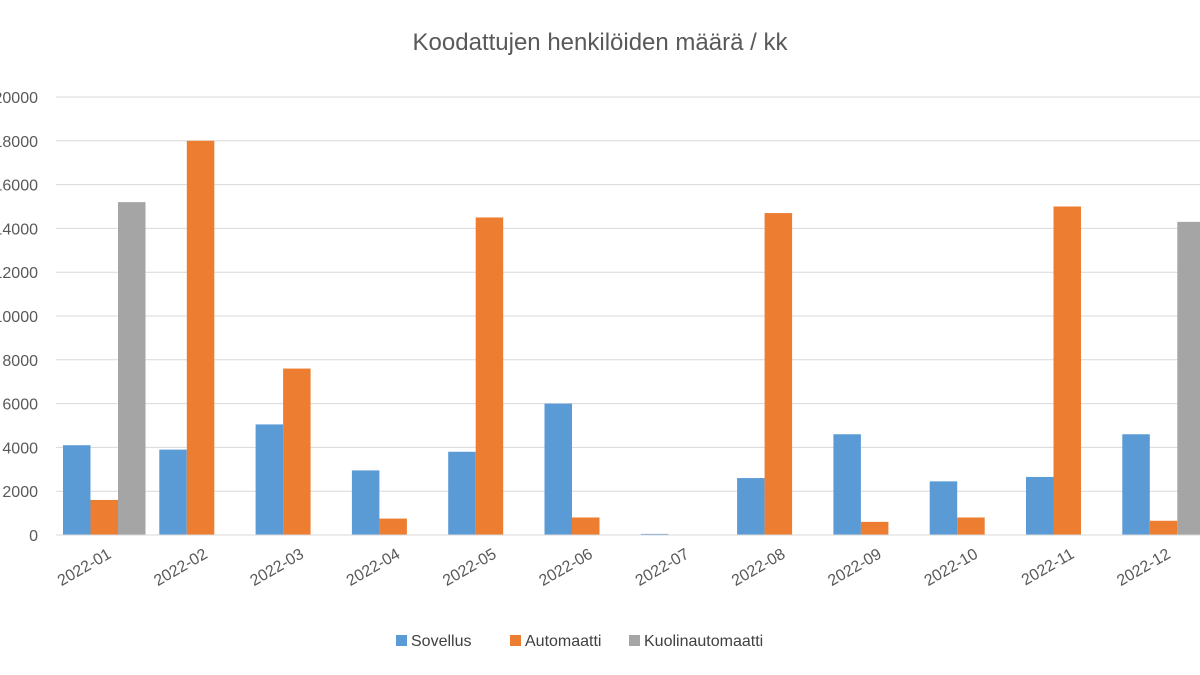  What do you see at coordinates (20, 361) in the screenshot?
I see `y-tick-label: 8000` at bounding box center [20, 361].